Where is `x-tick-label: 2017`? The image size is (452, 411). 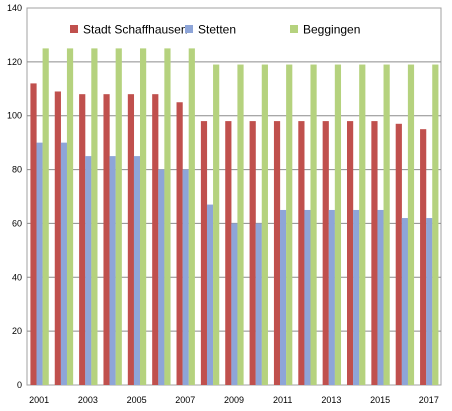
x-tick-label: 2017 is located at coordinates (429, 400).